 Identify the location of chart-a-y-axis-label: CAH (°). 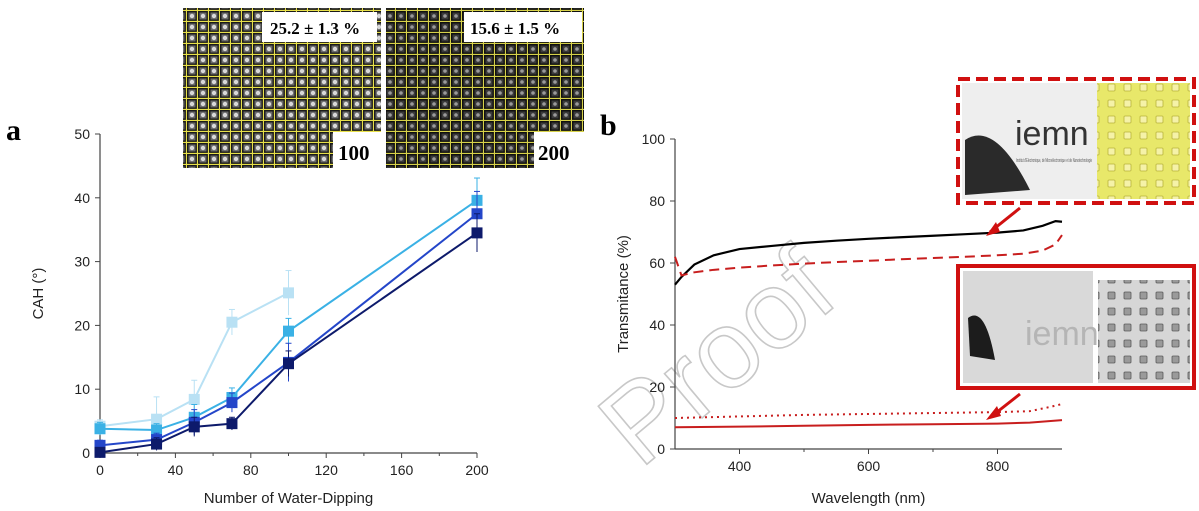
(38, 294).